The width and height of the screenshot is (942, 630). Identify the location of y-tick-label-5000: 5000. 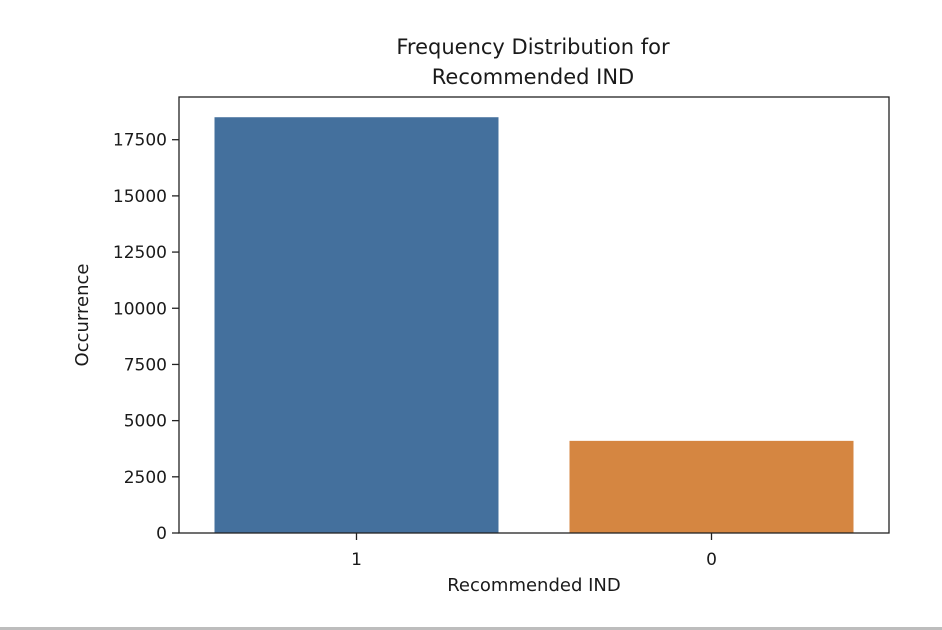
(145, 422).